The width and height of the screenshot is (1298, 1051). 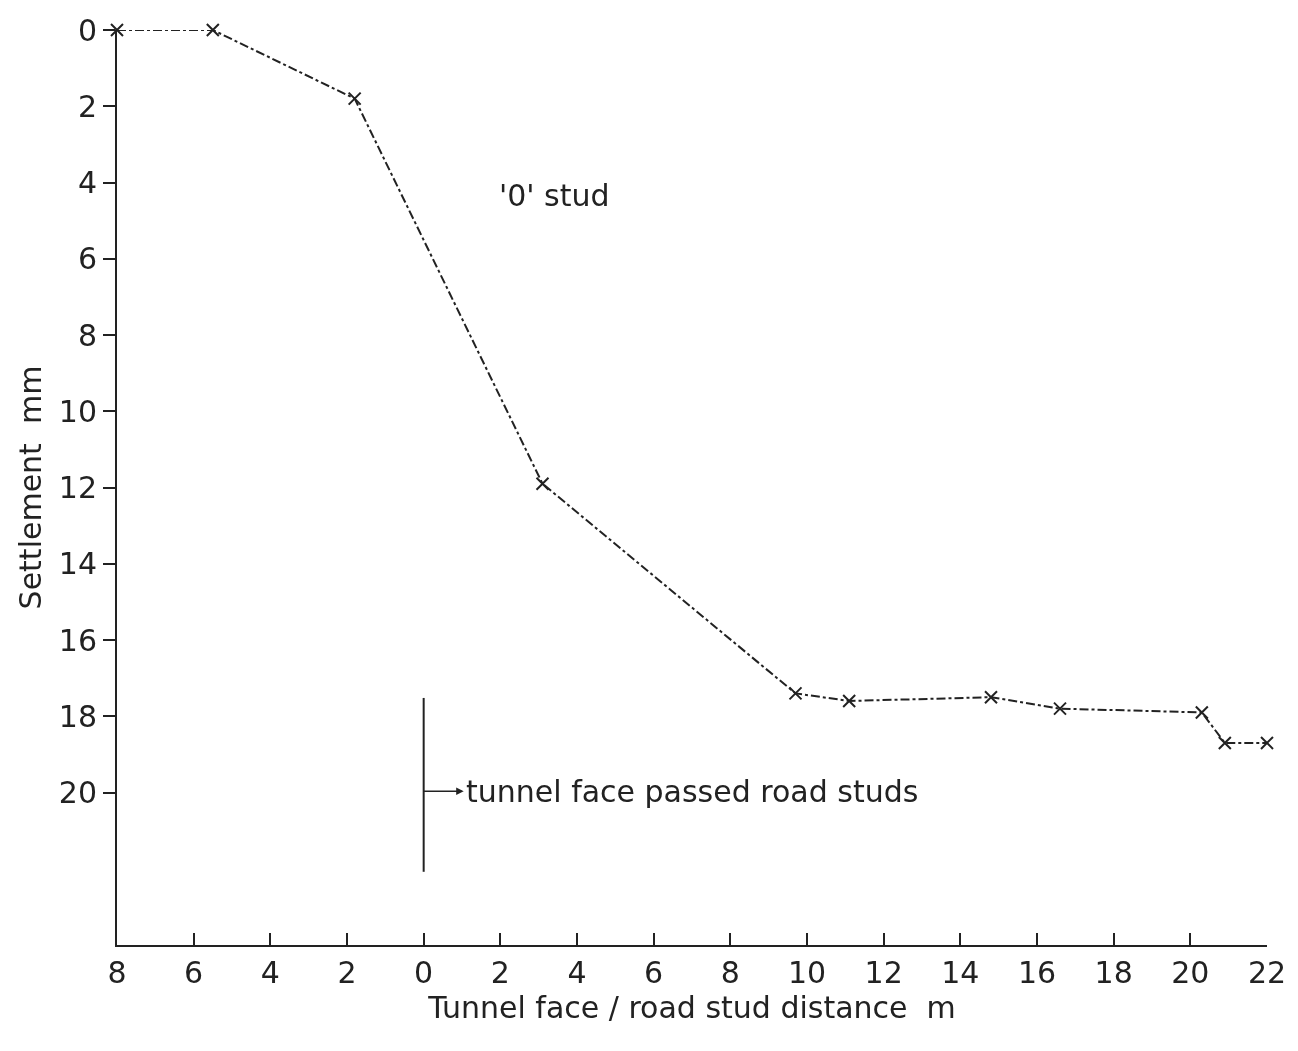 What do you see at coordinates (77, 487) in the screenshot?
I see `y-tick-label: 12` at bounding box center [77, 487].